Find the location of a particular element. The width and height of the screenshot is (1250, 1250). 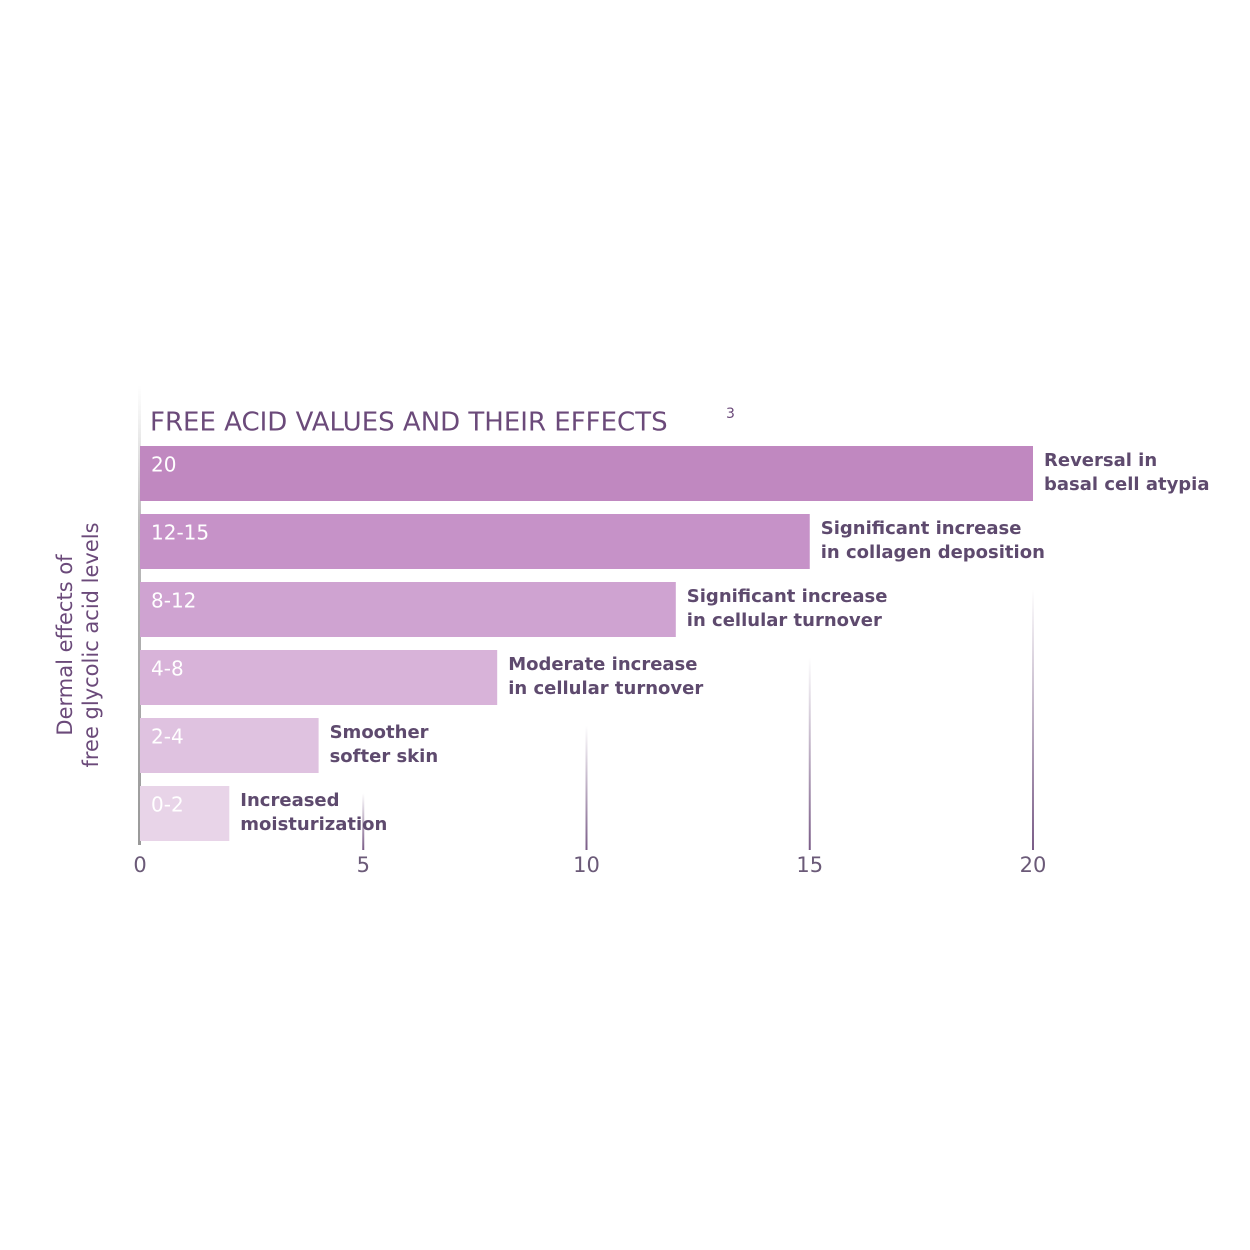

effect-text: Smoother is located at coordinates (379, 732).